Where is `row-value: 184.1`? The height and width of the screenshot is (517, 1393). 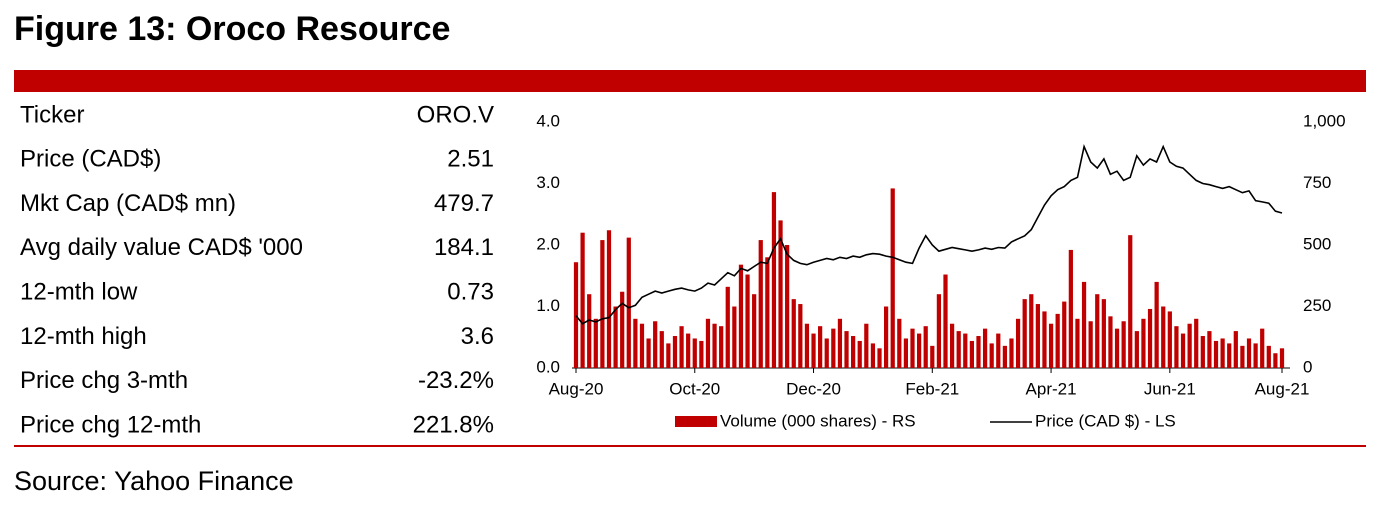
row-value: 184.1 is located at coordinates (464, 247).